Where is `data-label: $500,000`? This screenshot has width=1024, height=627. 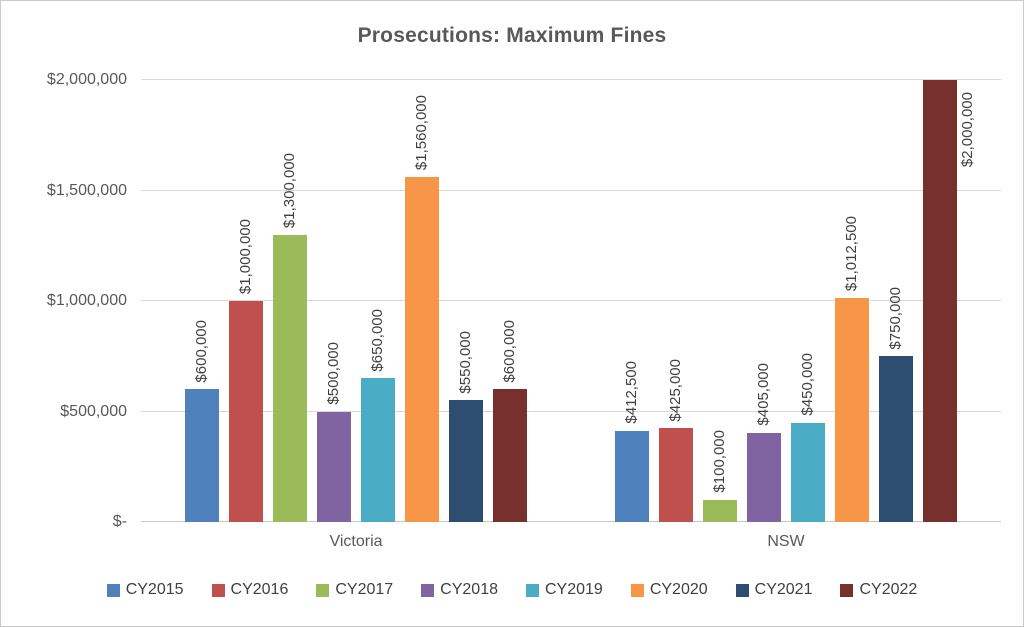
data-label: $500,000 is located at coordinates (334, 373).